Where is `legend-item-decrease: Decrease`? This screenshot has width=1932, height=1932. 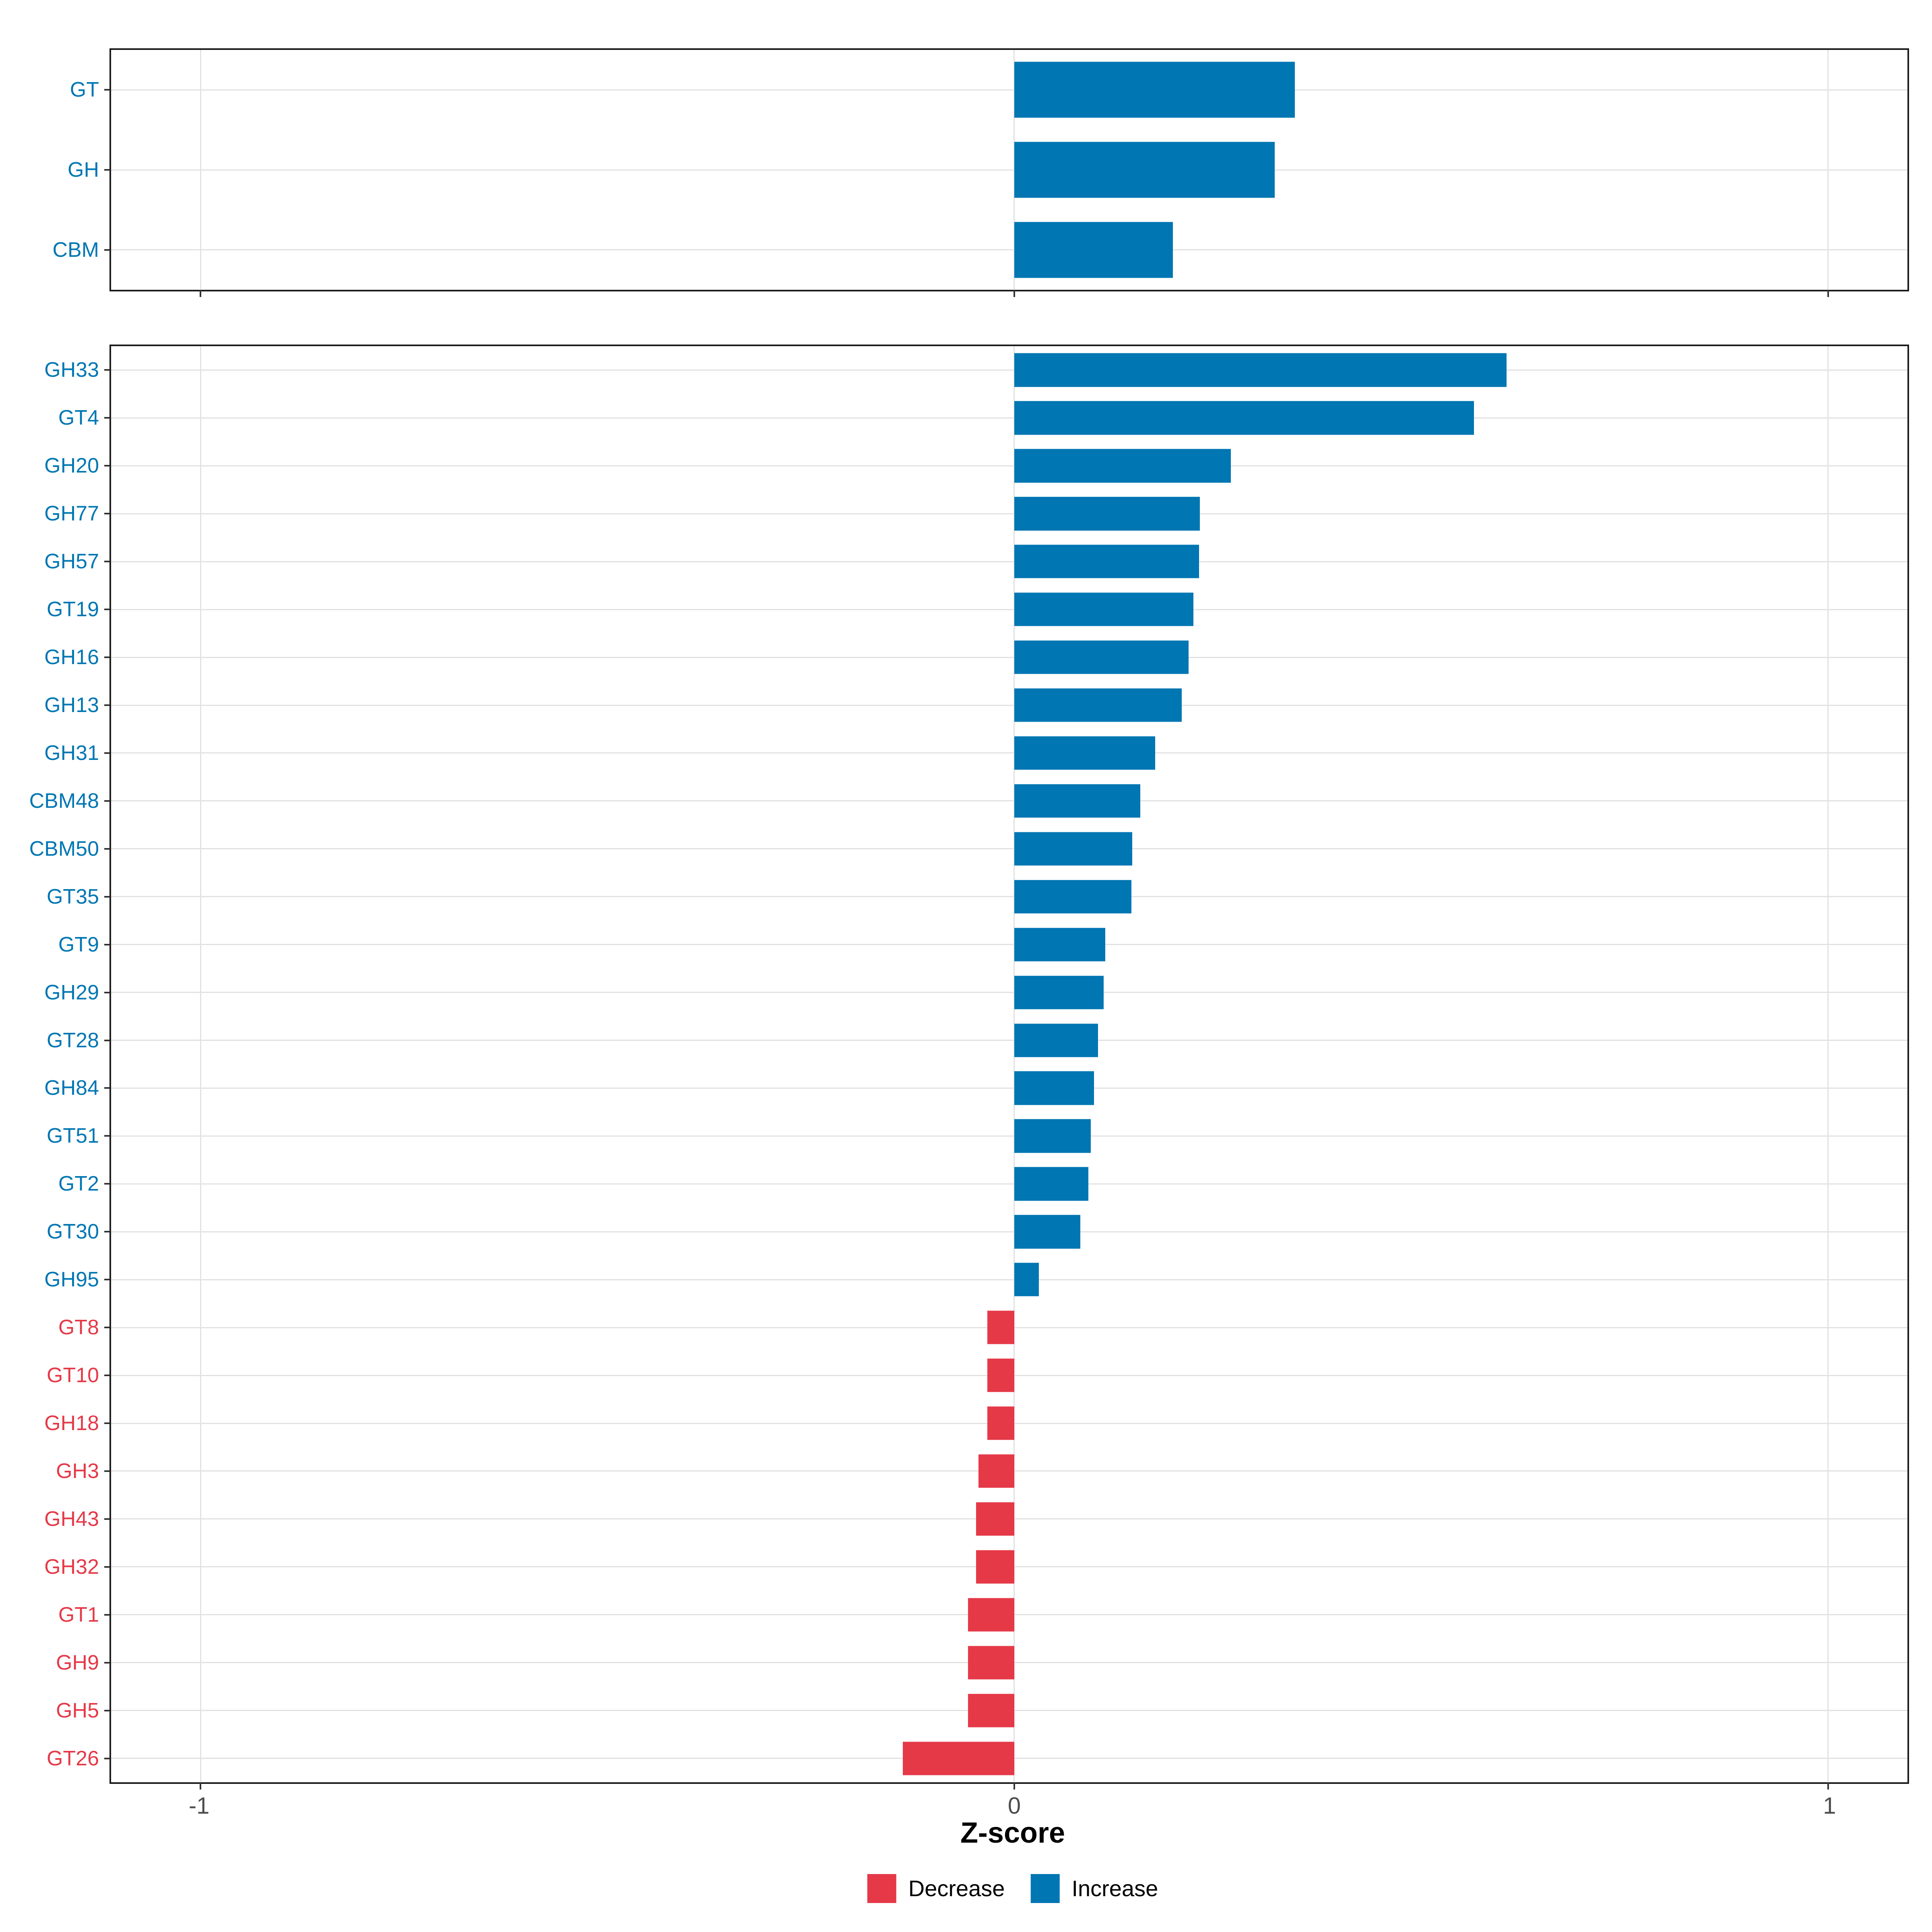 legend-item-decrease: Decrease is located at coordinates (936, 1888).